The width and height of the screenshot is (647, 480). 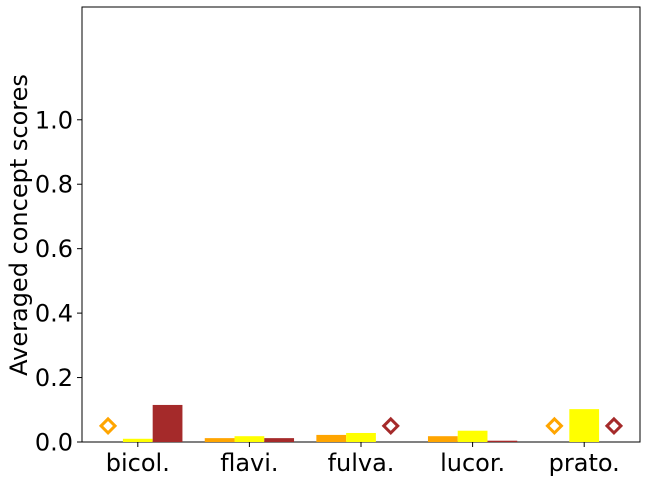 What do you see at coordinates (54, 185) in the screenshot?
I see `y-tick-label: 0.8` at bounding box center [54, 185].